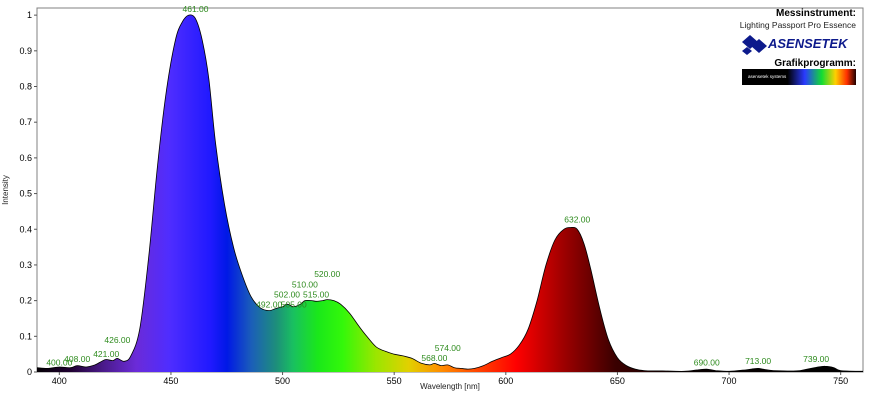  Describe the element at coordinates (287, 295) in the screenshot. I see `peak-label: 502.00` at that location.